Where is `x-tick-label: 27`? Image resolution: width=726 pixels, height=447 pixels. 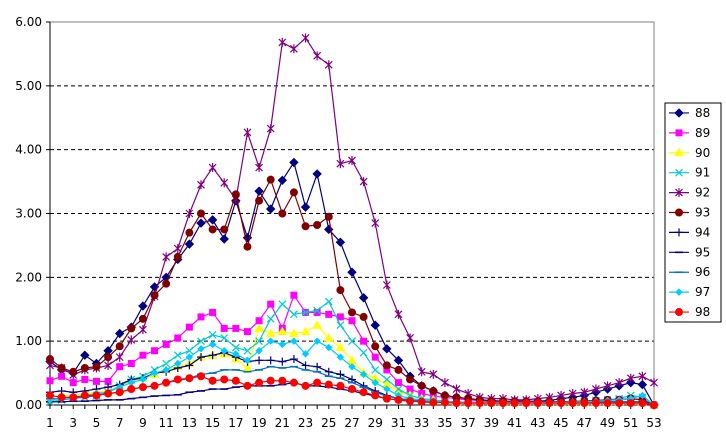
x-tick-label: 27 is located at coordinates (351, 423).